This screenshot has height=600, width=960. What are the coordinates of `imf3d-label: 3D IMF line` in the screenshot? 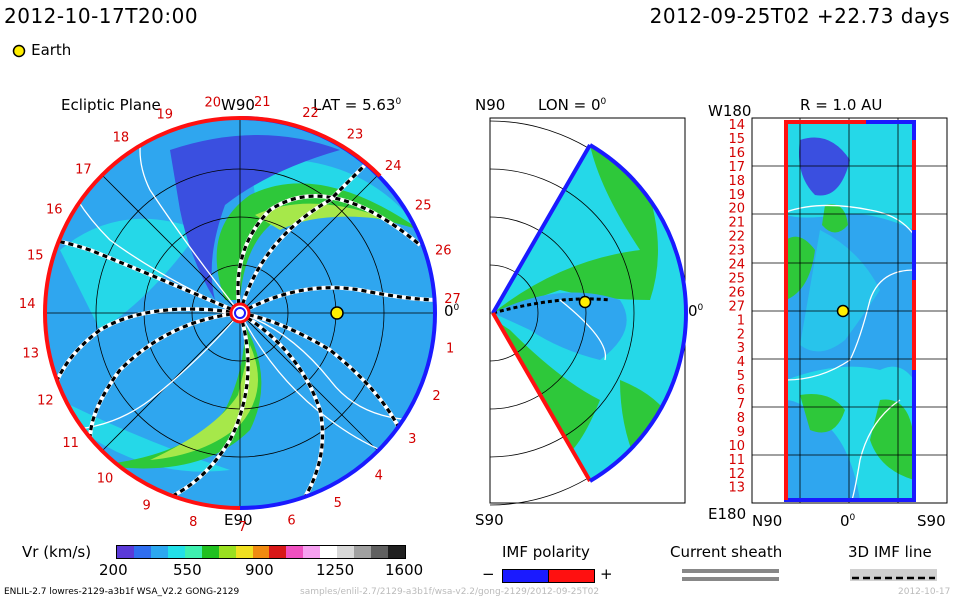 It's located at (890, 552).